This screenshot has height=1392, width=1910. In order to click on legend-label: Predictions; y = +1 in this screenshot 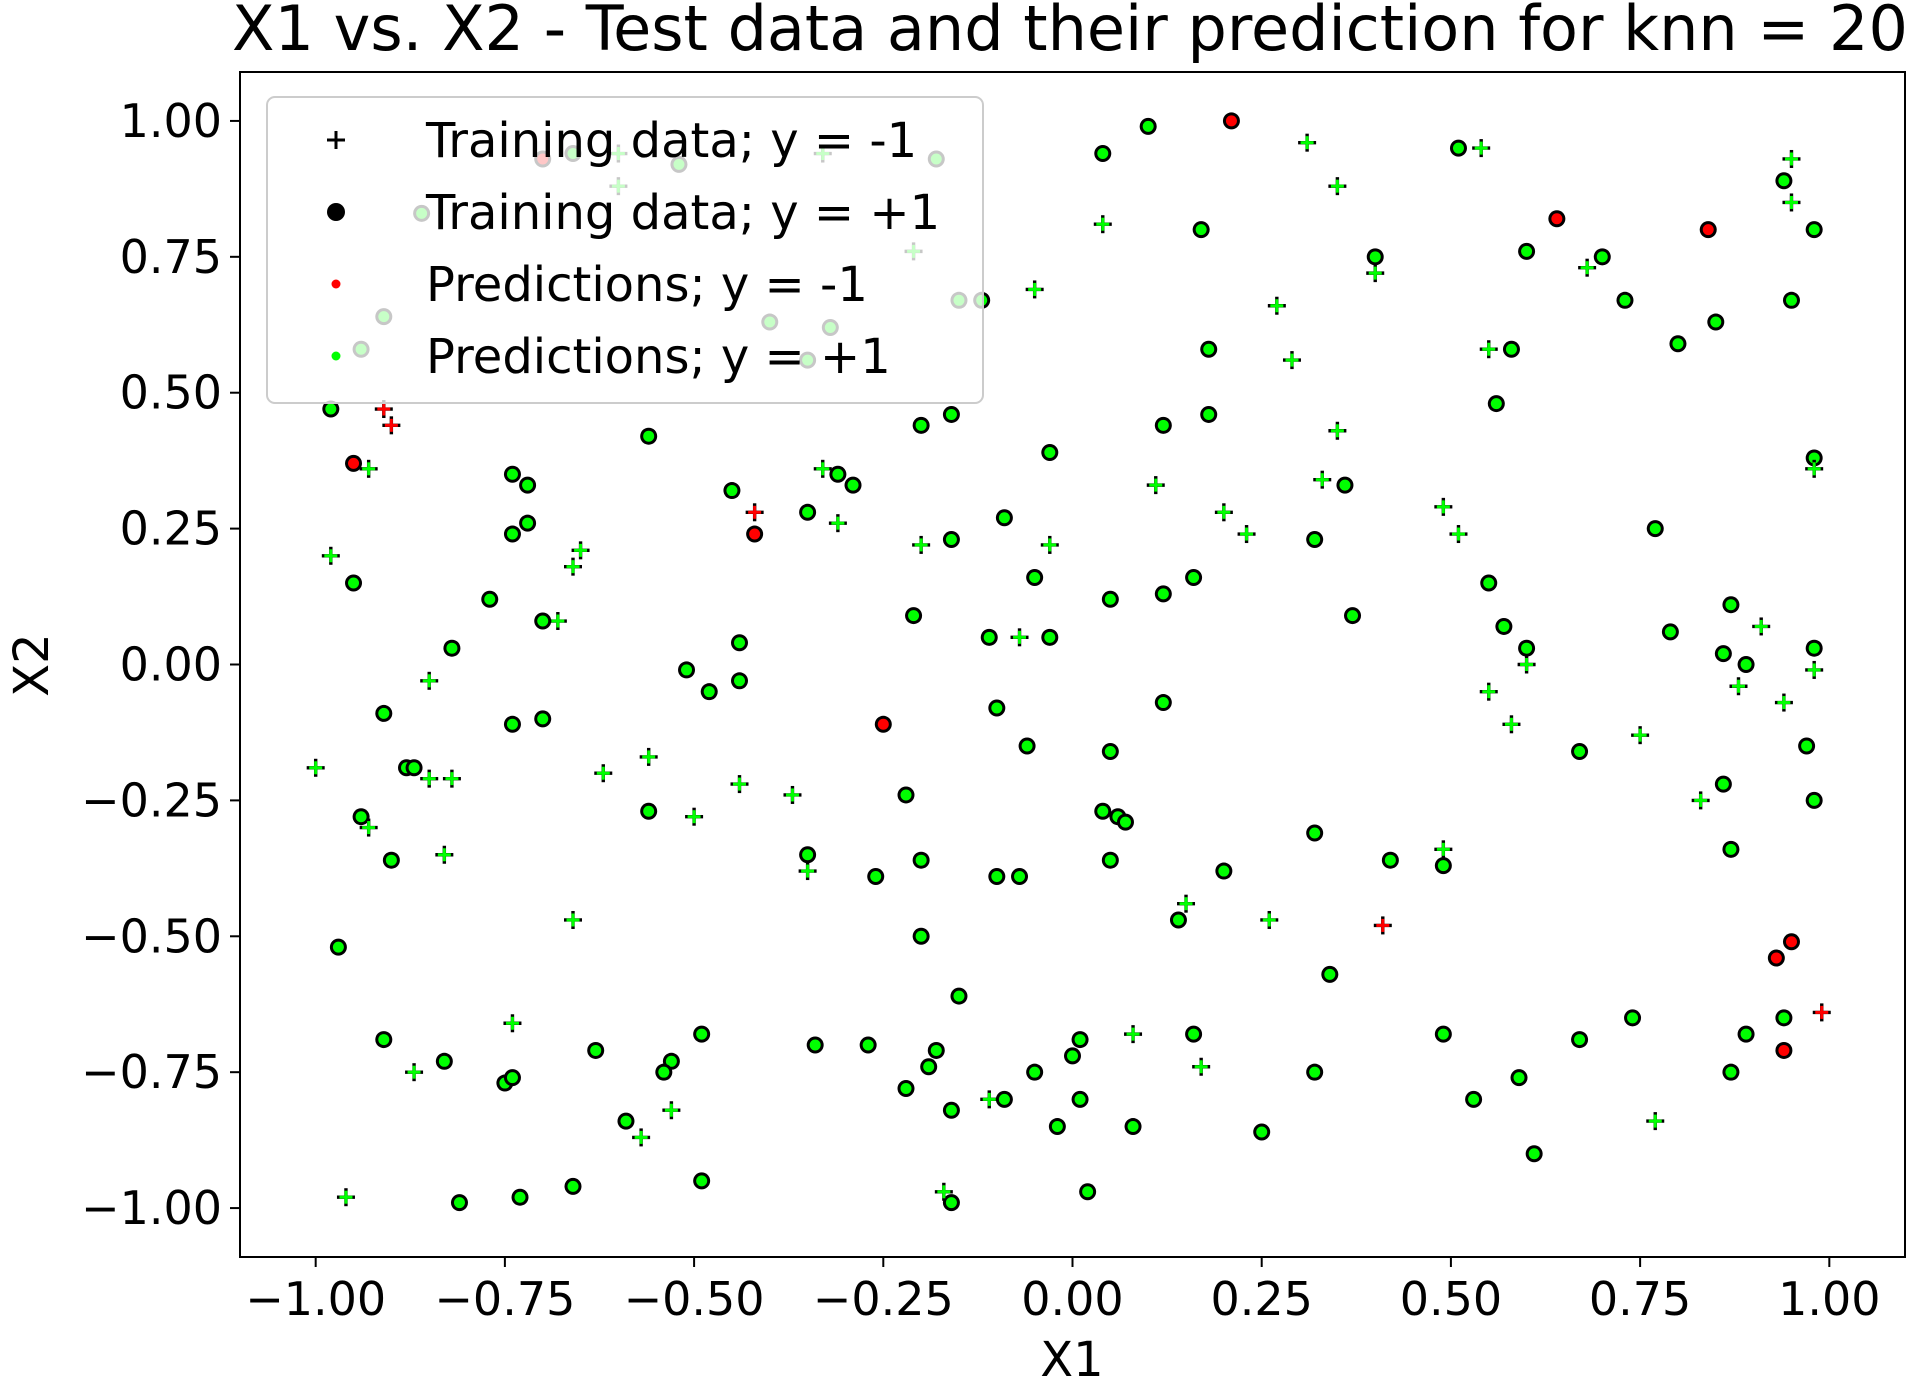, I will do `click(658, 357)`.